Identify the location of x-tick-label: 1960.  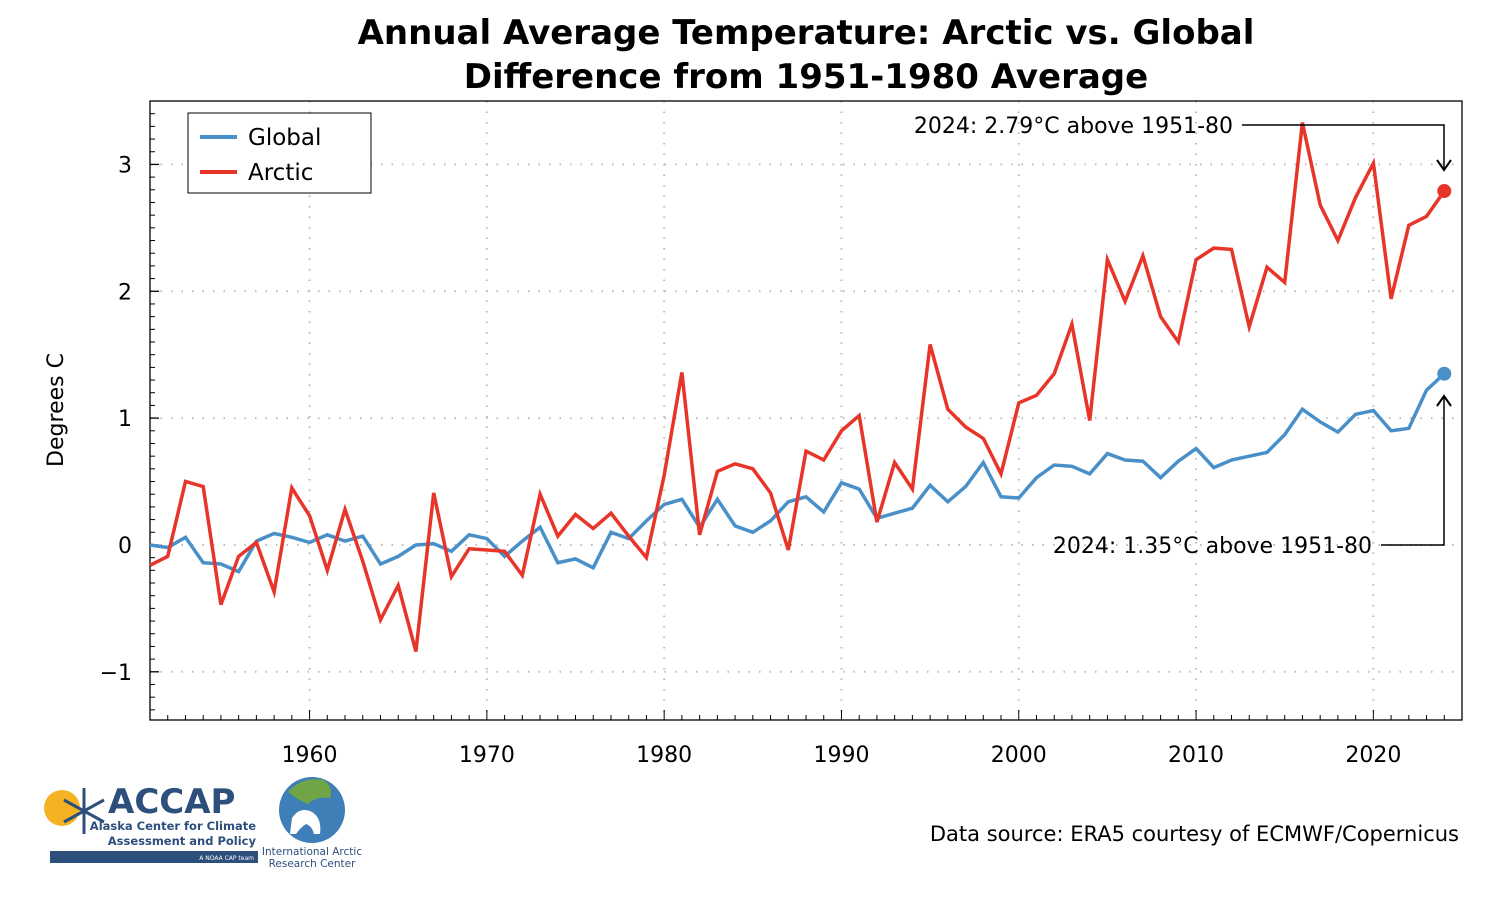
(310, 755).